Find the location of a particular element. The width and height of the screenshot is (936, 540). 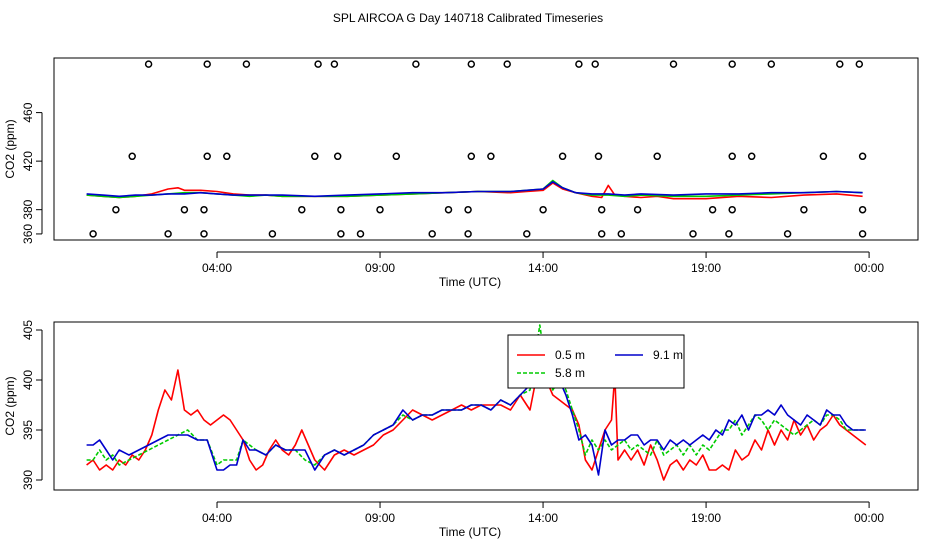

top-series-line-5-8-m is located at coordinates (474, 189).